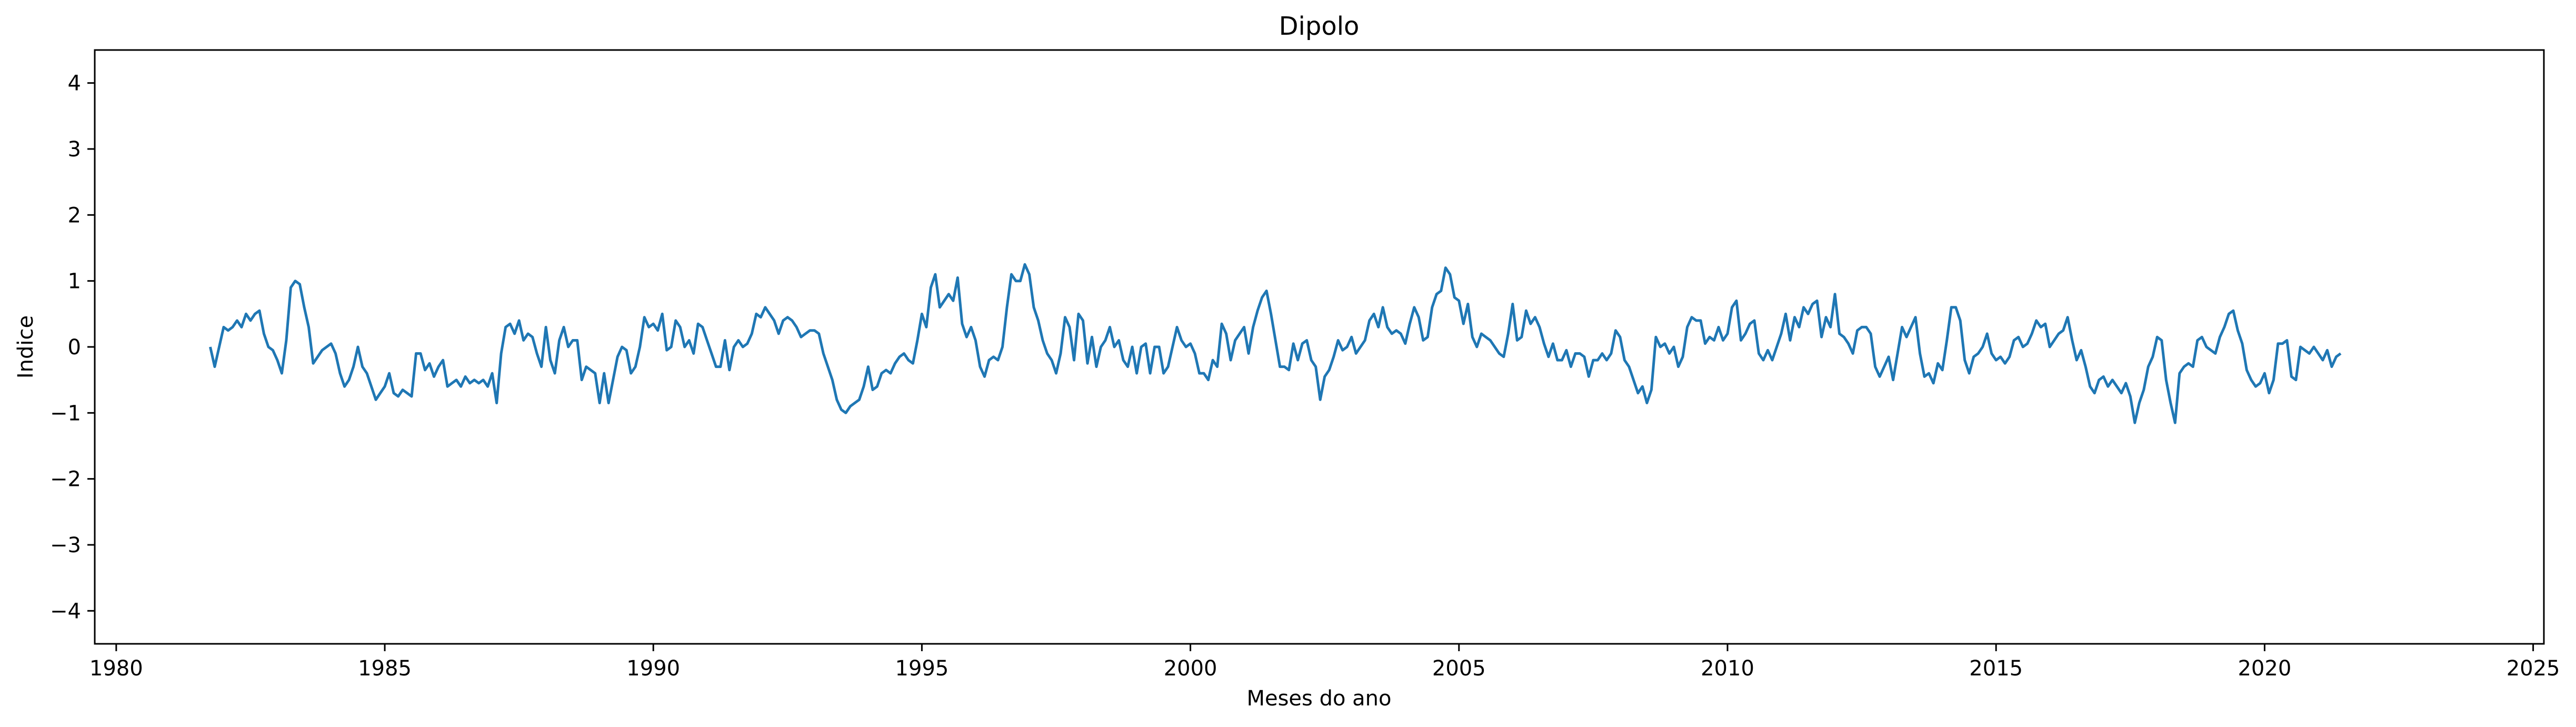 The width and height of the screenshot is (2576, 727). I want to click on x-tick-label: 1995, so click(922, 668).